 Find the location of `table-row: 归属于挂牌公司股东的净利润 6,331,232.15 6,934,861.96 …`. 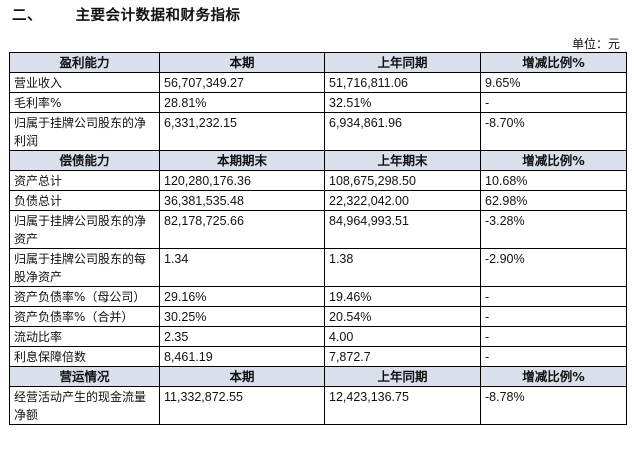

table-row: 归属于挂牌公司股东的净利润 6,331,232.15 6,934,861.96 … is located at coordinates (318, 131).